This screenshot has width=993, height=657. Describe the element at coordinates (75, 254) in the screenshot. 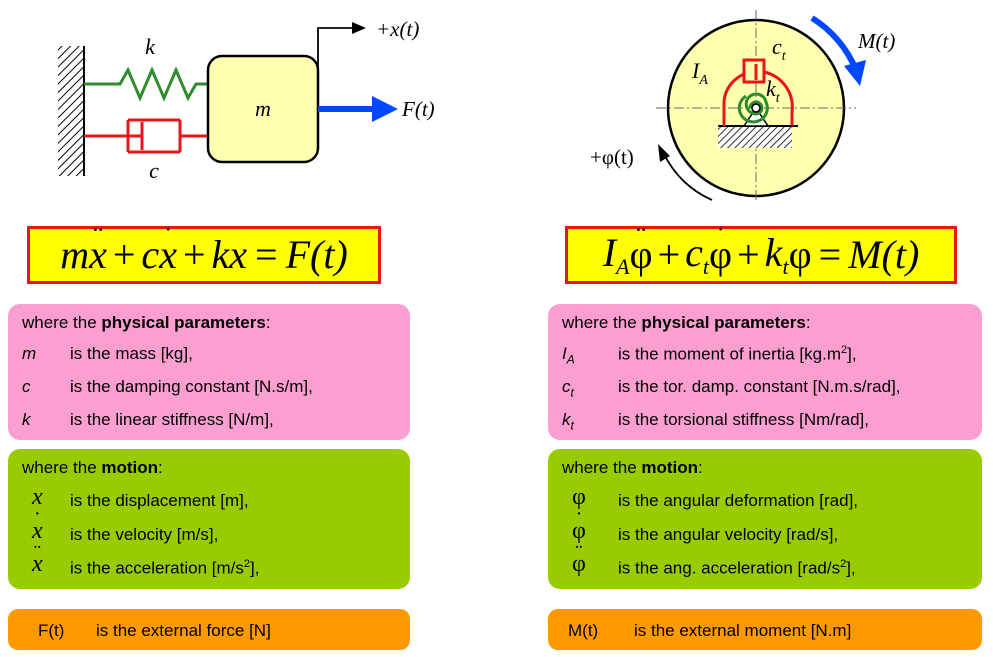

I see `eq-mass: m` at that location.